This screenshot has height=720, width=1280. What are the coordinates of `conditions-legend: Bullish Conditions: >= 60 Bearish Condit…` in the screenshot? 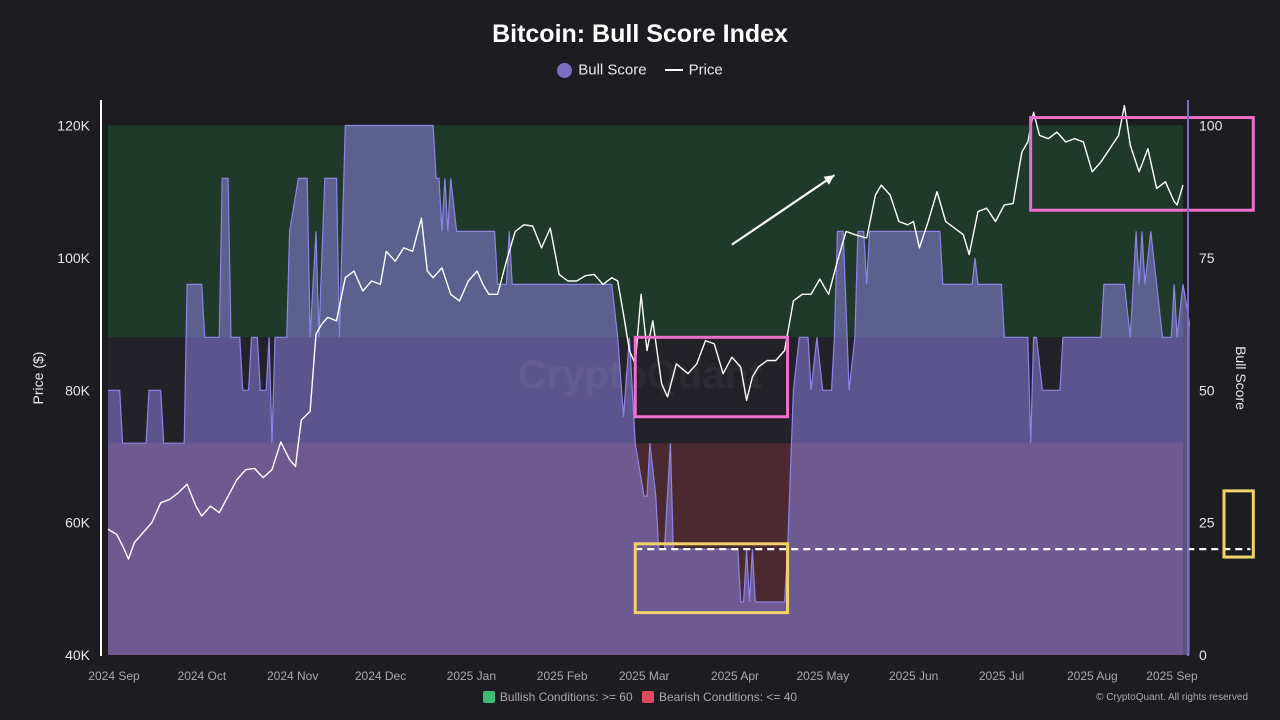 It's located at (640, 696).